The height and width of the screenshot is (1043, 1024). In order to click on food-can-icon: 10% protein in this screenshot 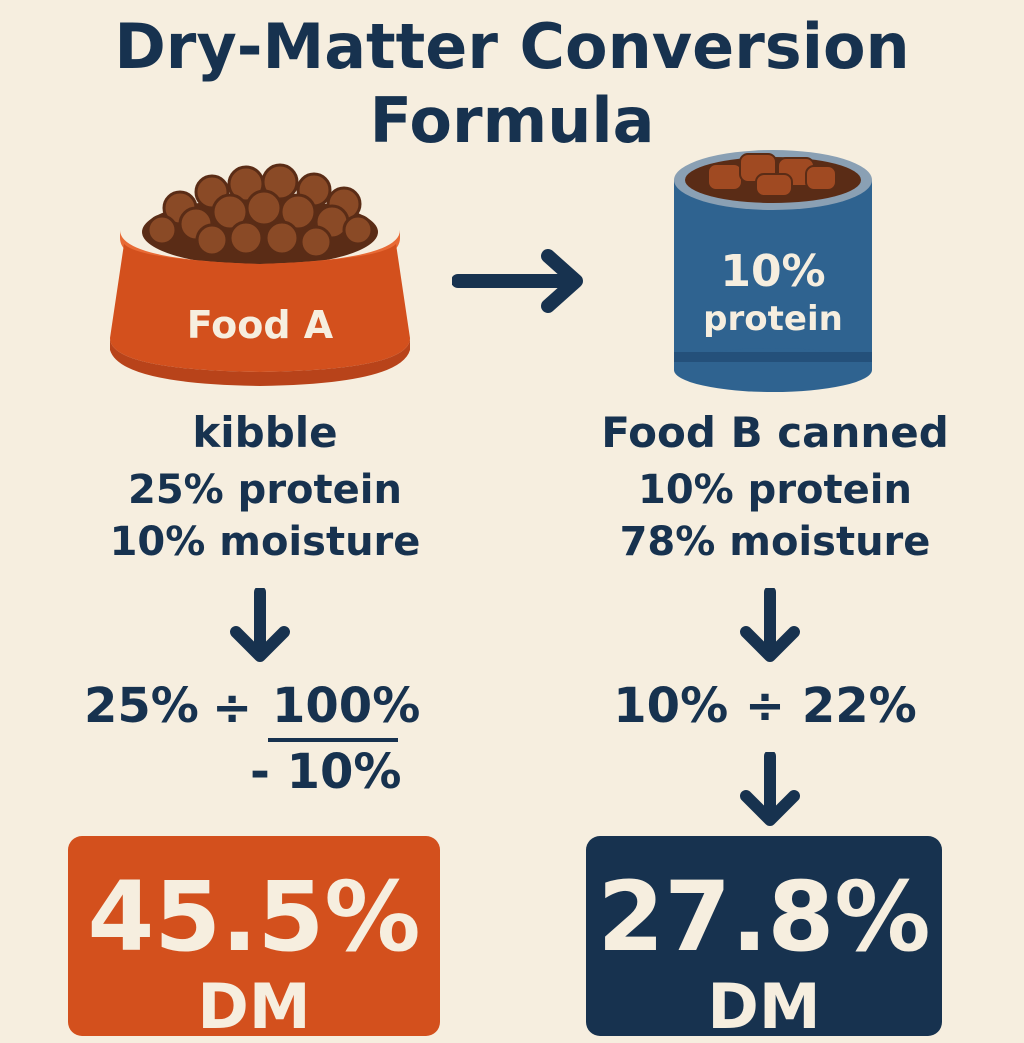, I will do `click(773, 271)`.